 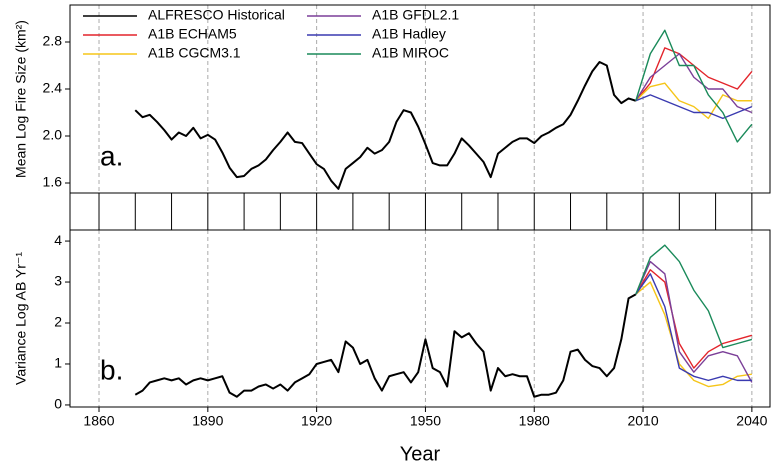 What do you see at coordinates (194, 53) in the screenshot?
I see `legend-label: A1B CGCM3.1` at bounding box center [194, 53].